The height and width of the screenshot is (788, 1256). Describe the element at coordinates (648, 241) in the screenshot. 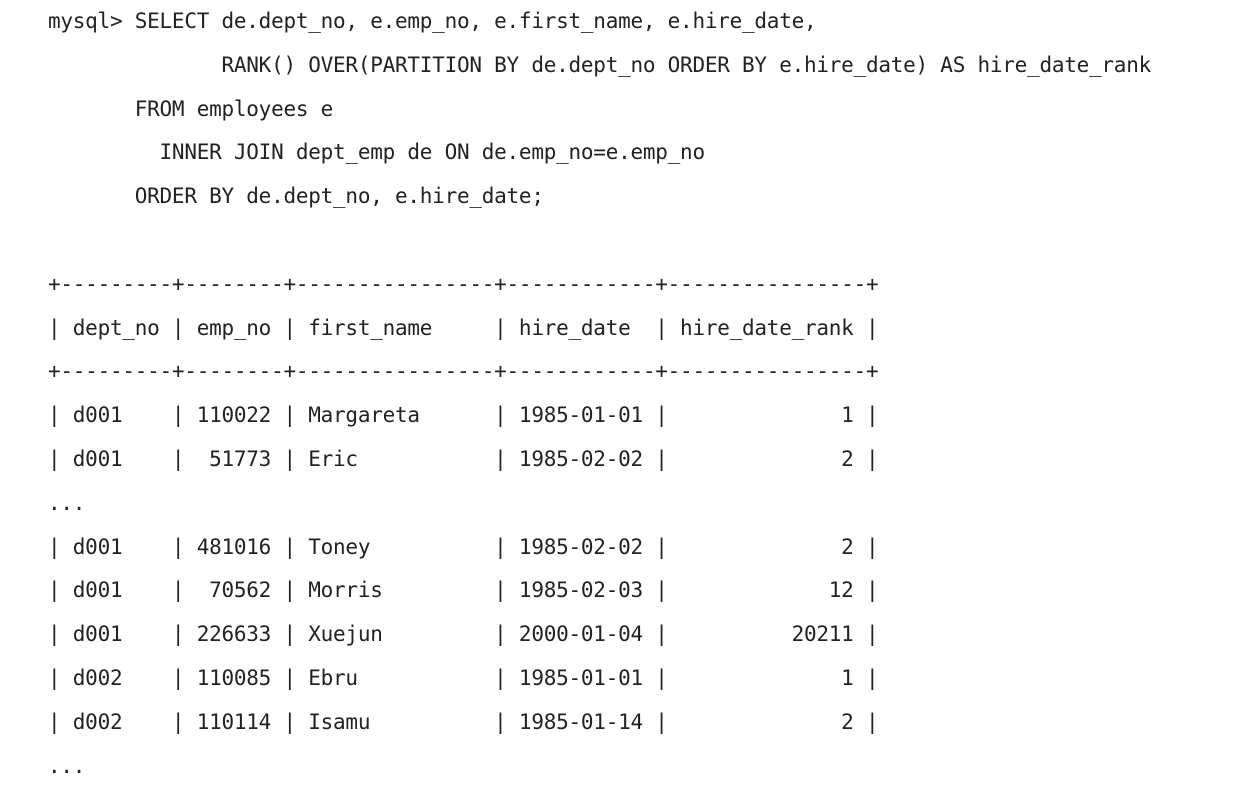

I see `spacer` at that location.